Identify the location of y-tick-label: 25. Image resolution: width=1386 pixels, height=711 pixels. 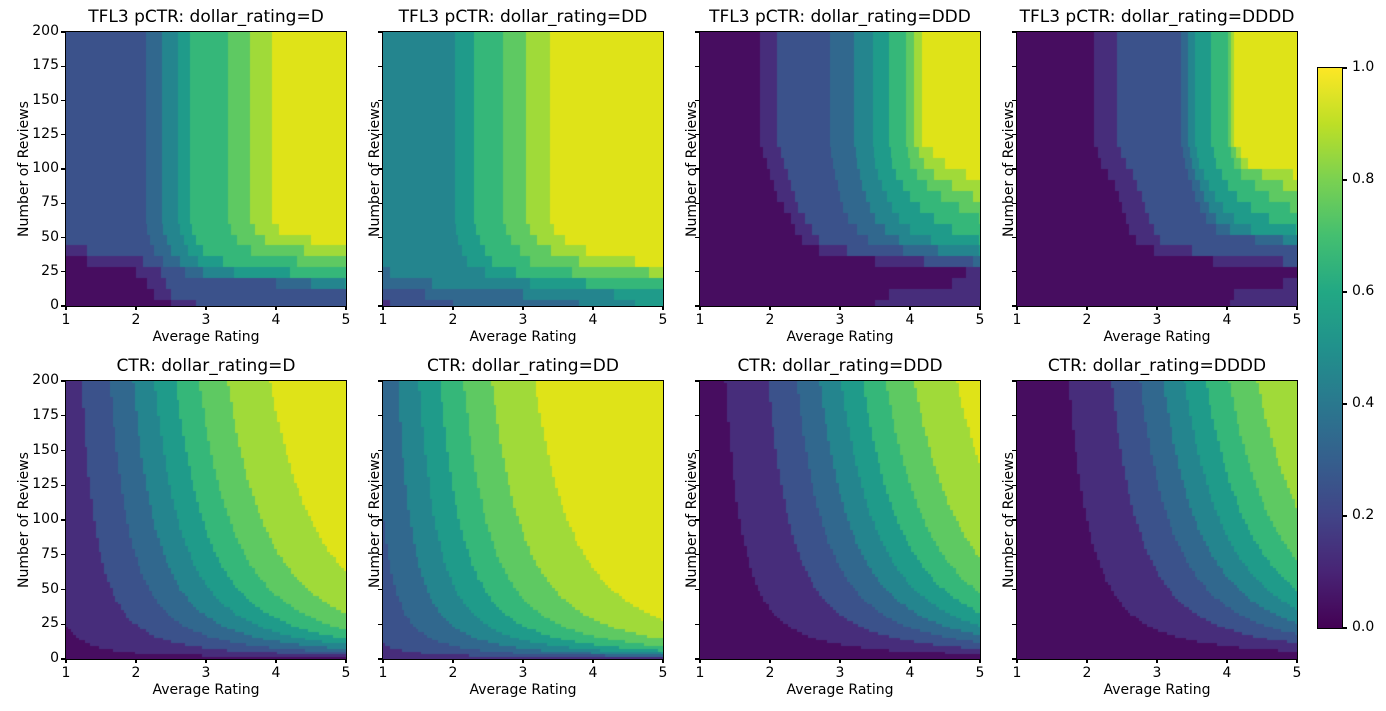
(50, 270).